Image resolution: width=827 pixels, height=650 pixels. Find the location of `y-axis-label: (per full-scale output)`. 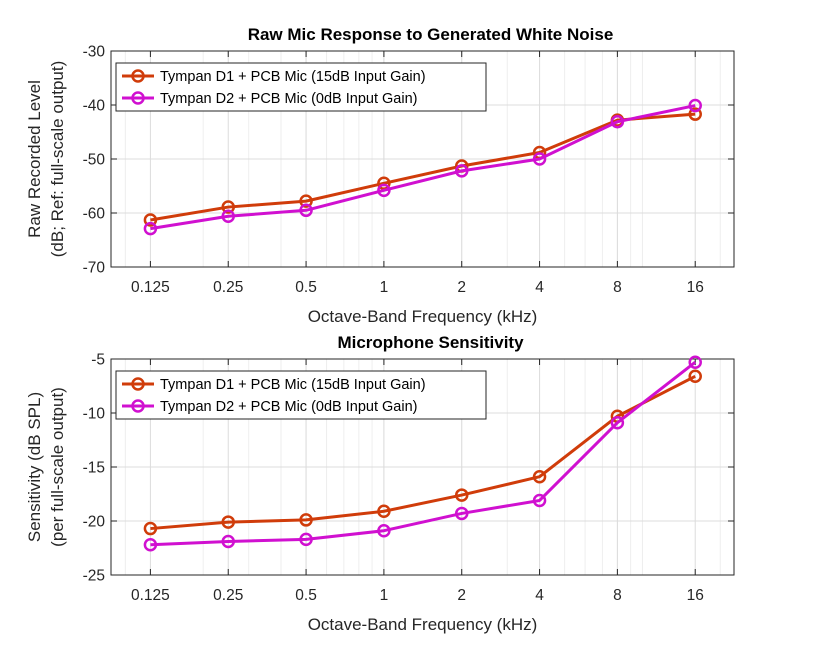

y-axis-label: (per full-scale output) is located at coordinates (57, 467).